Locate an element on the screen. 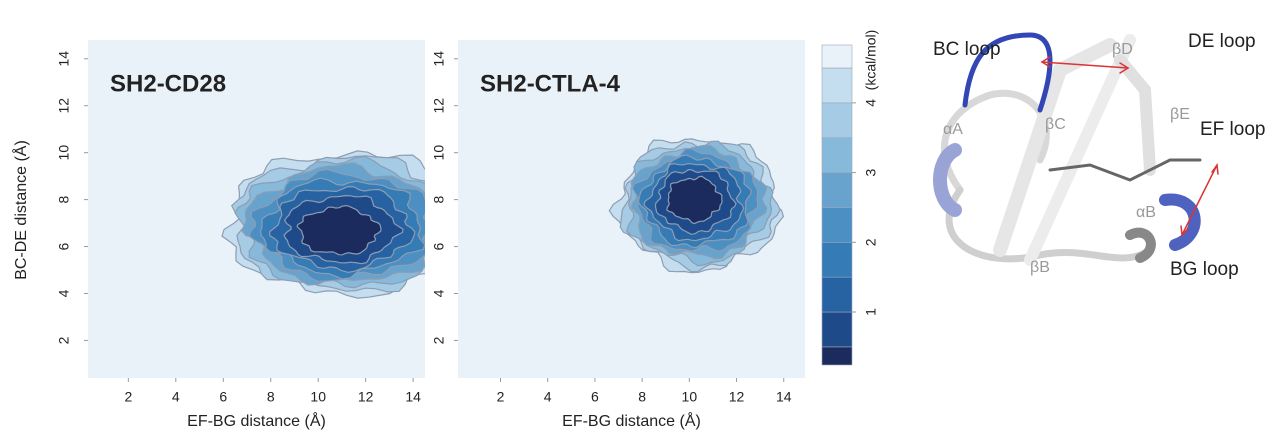  plot-title: SH2-CTLA-4 is located at coordinates (550, 83).